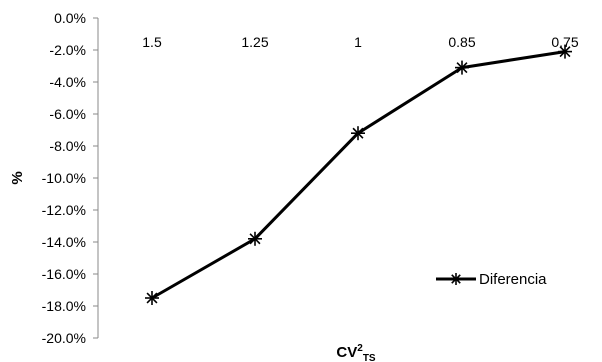 This screenshot has height=362, width=602. Describe the element at coordinates (67, 50) in the screenshot. I see `y-tick-label: -2.0%` at that location.